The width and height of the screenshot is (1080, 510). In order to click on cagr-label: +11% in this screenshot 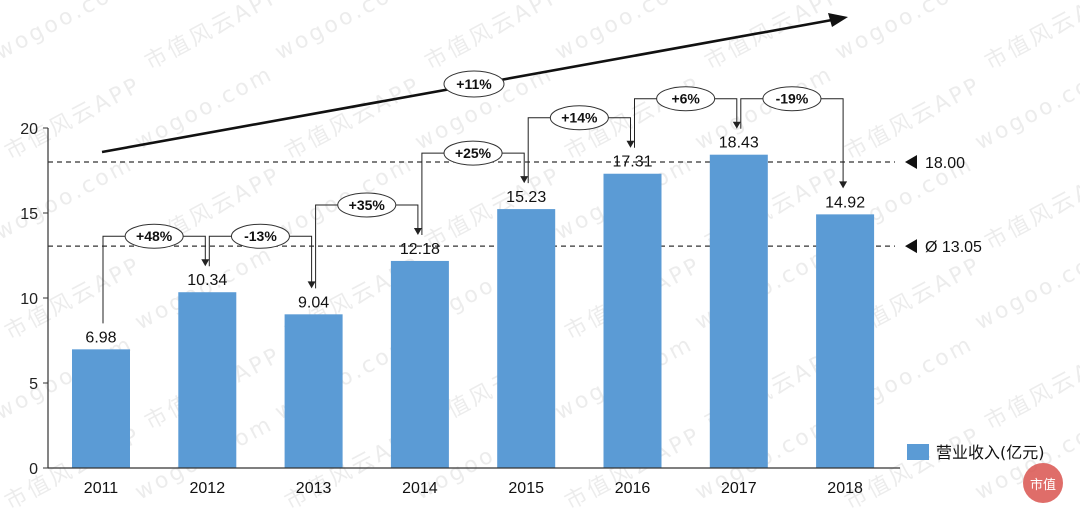, I will do `click(474, 84)`.